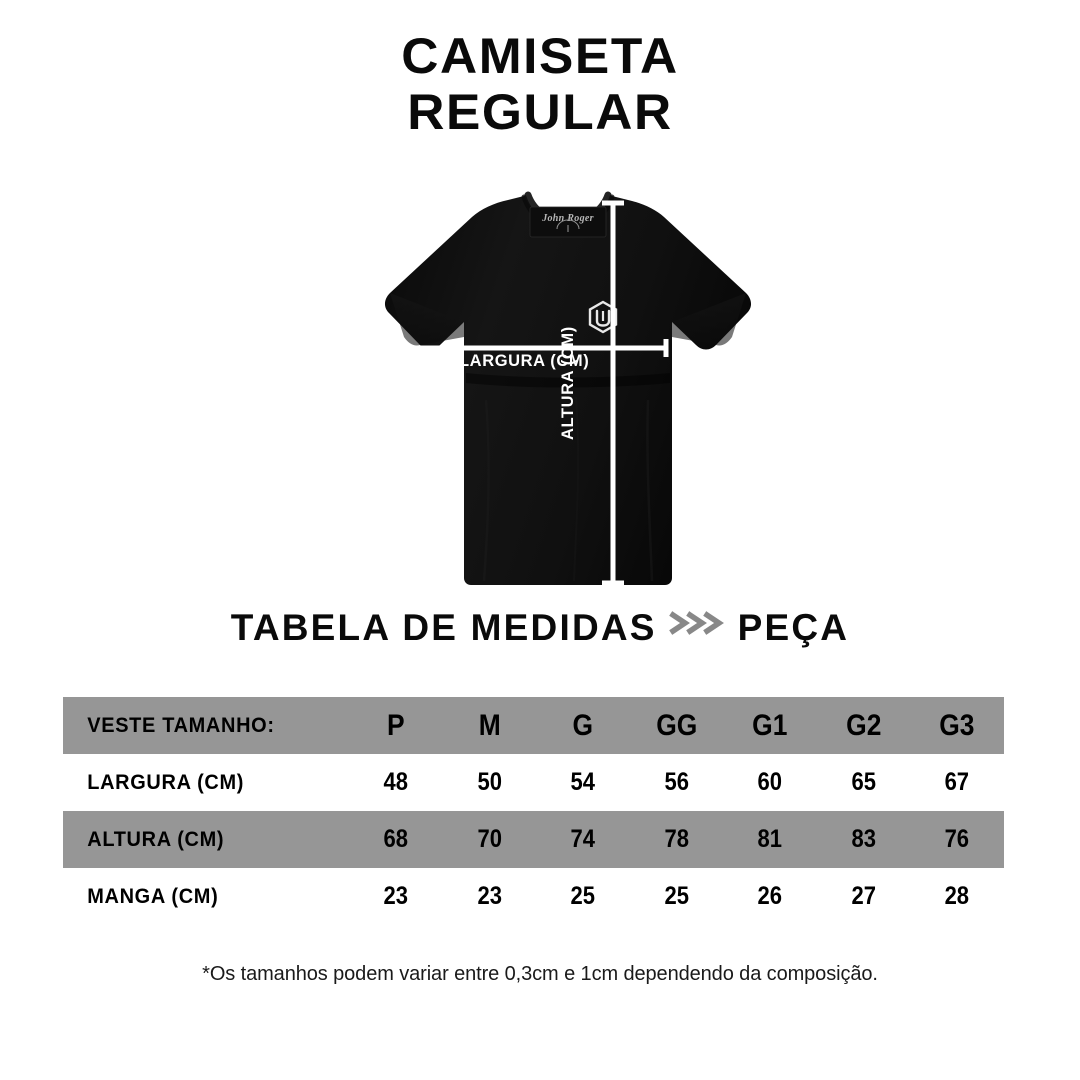  What do you see at coordinates (395, 725) in the screenshot?
I see `size-header-p: P` at bounding box center [395, 725].